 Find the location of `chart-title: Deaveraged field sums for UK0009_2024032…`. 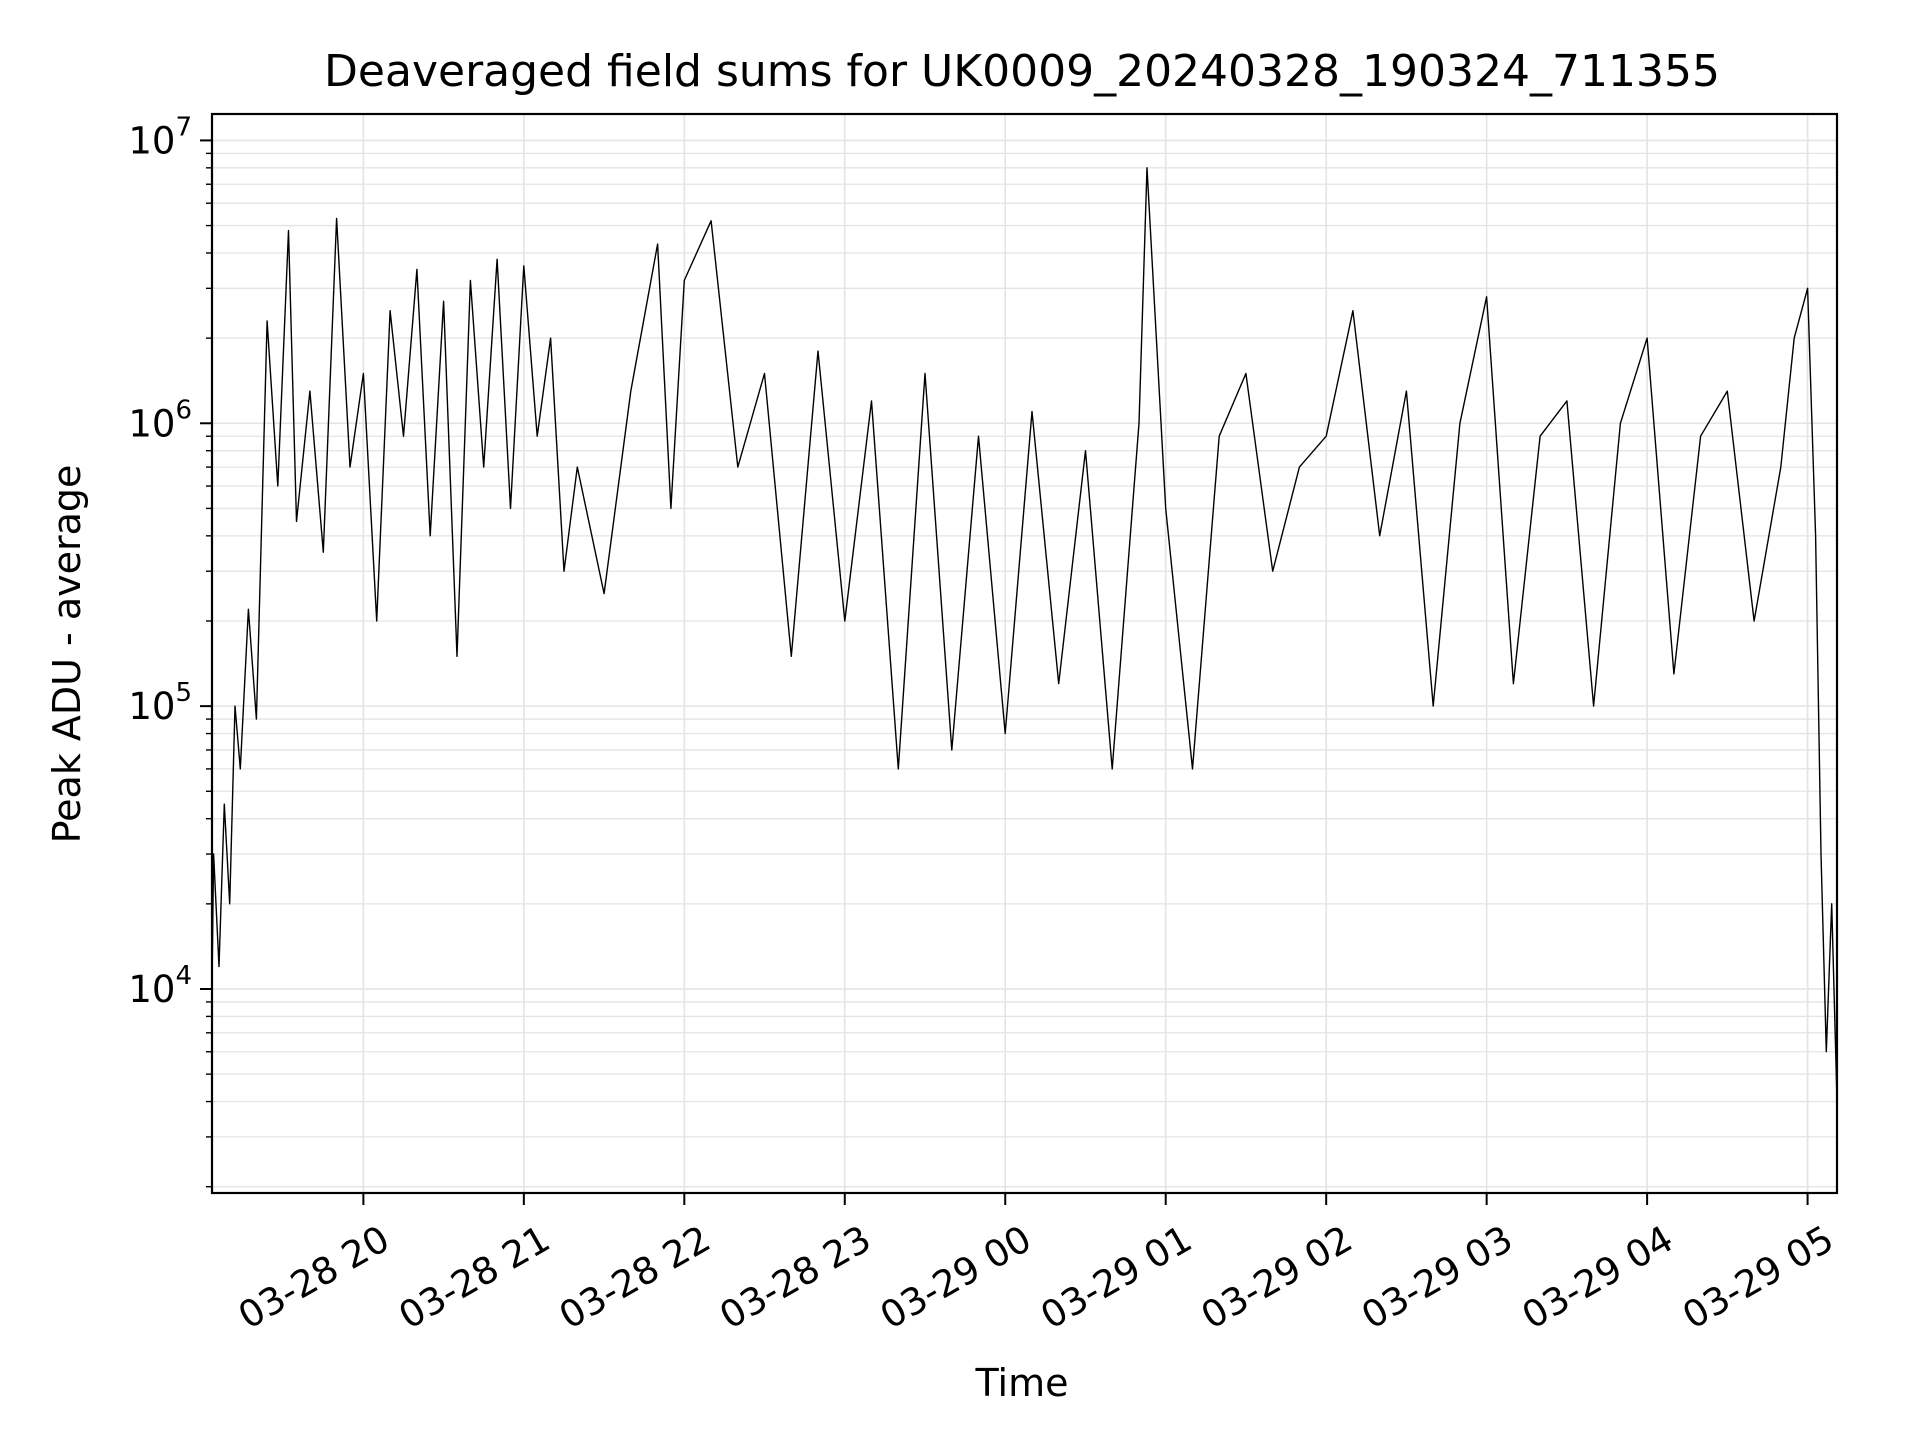

chart-title: Deaveraged field sums for UK0009_2024032… is located at coordinates (1022, 71).